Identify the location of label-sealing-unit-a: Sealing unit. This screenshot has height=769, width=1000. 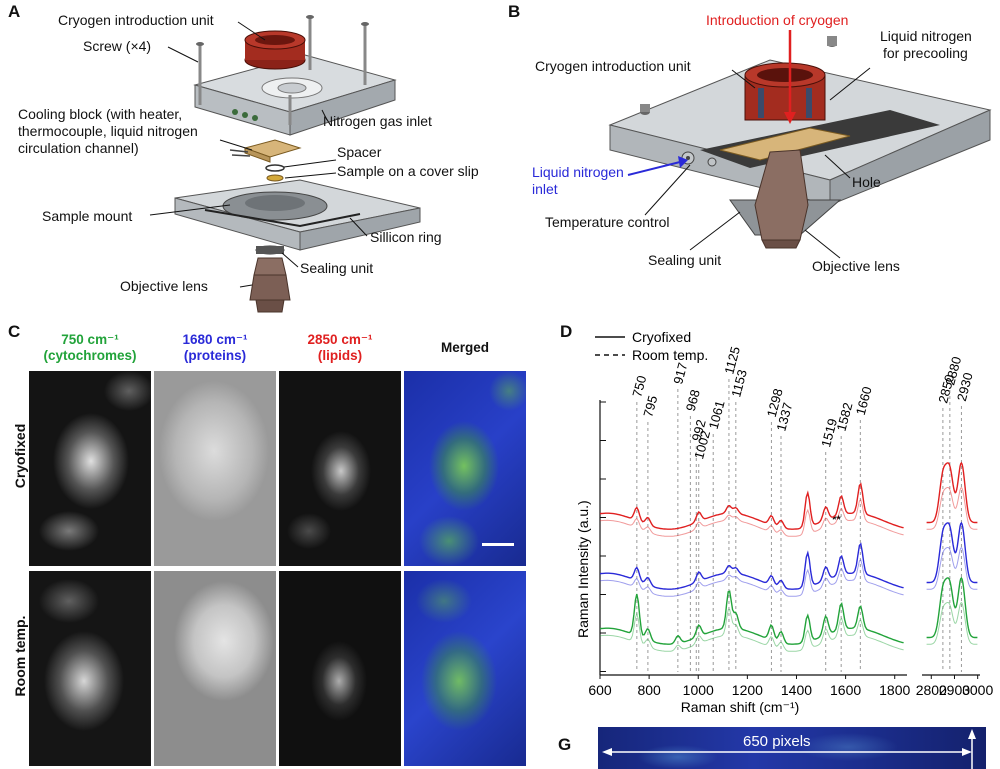
(337, 268).